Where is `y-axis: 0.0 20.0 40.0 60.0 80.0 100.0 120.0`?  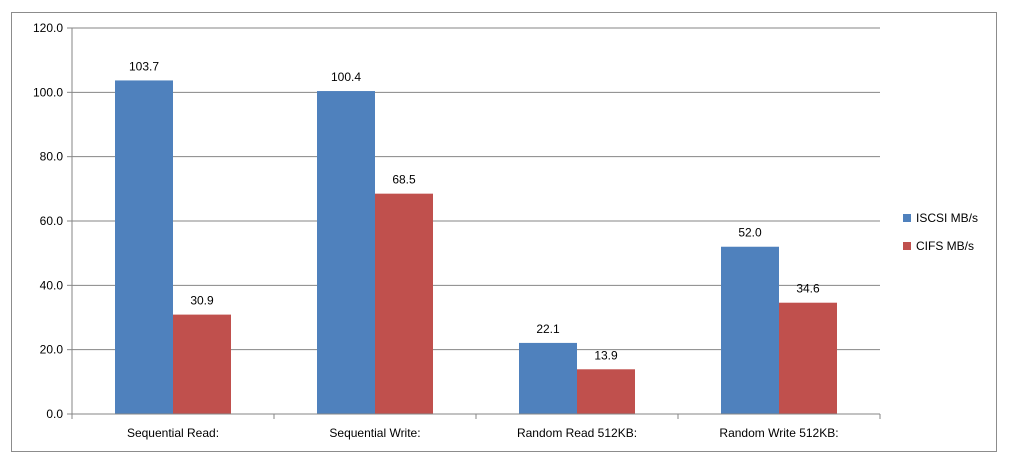 y-axis: 0.0 20.0 40.0 60.0 80.0 100.0 120.0 is located at coordinates (53, 221).